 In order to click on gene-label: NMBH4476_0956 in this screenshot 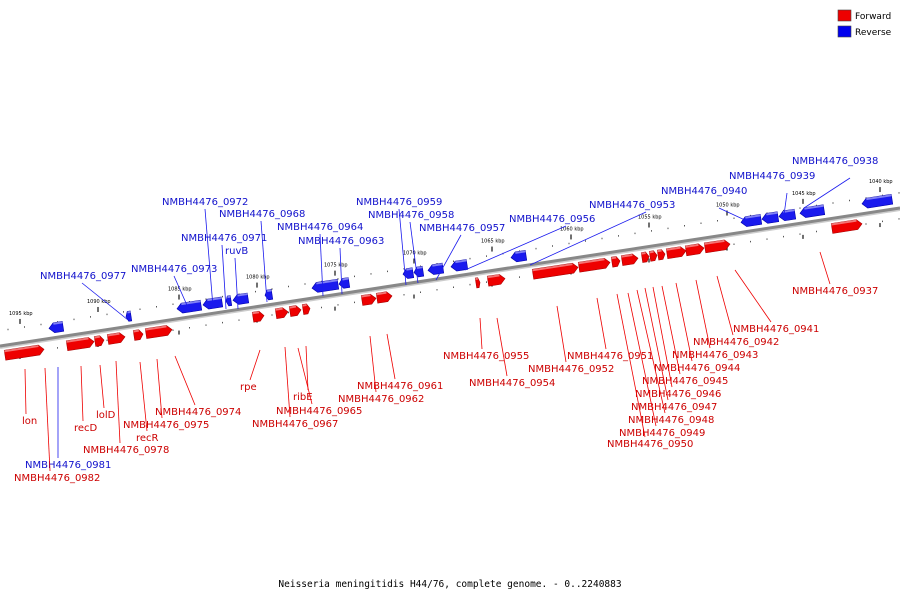, I will do `click(552, 219)`.